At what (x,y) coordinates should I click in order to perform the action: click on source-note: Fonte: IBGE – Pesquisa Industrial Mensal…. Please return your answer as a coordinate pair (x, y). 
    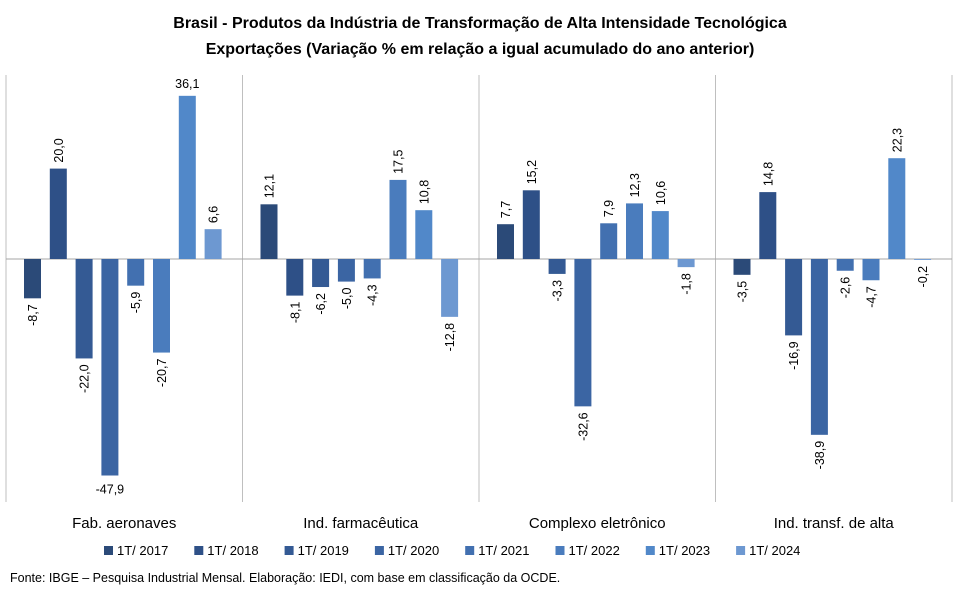
    Looking at the image, I should click on (285, 578).